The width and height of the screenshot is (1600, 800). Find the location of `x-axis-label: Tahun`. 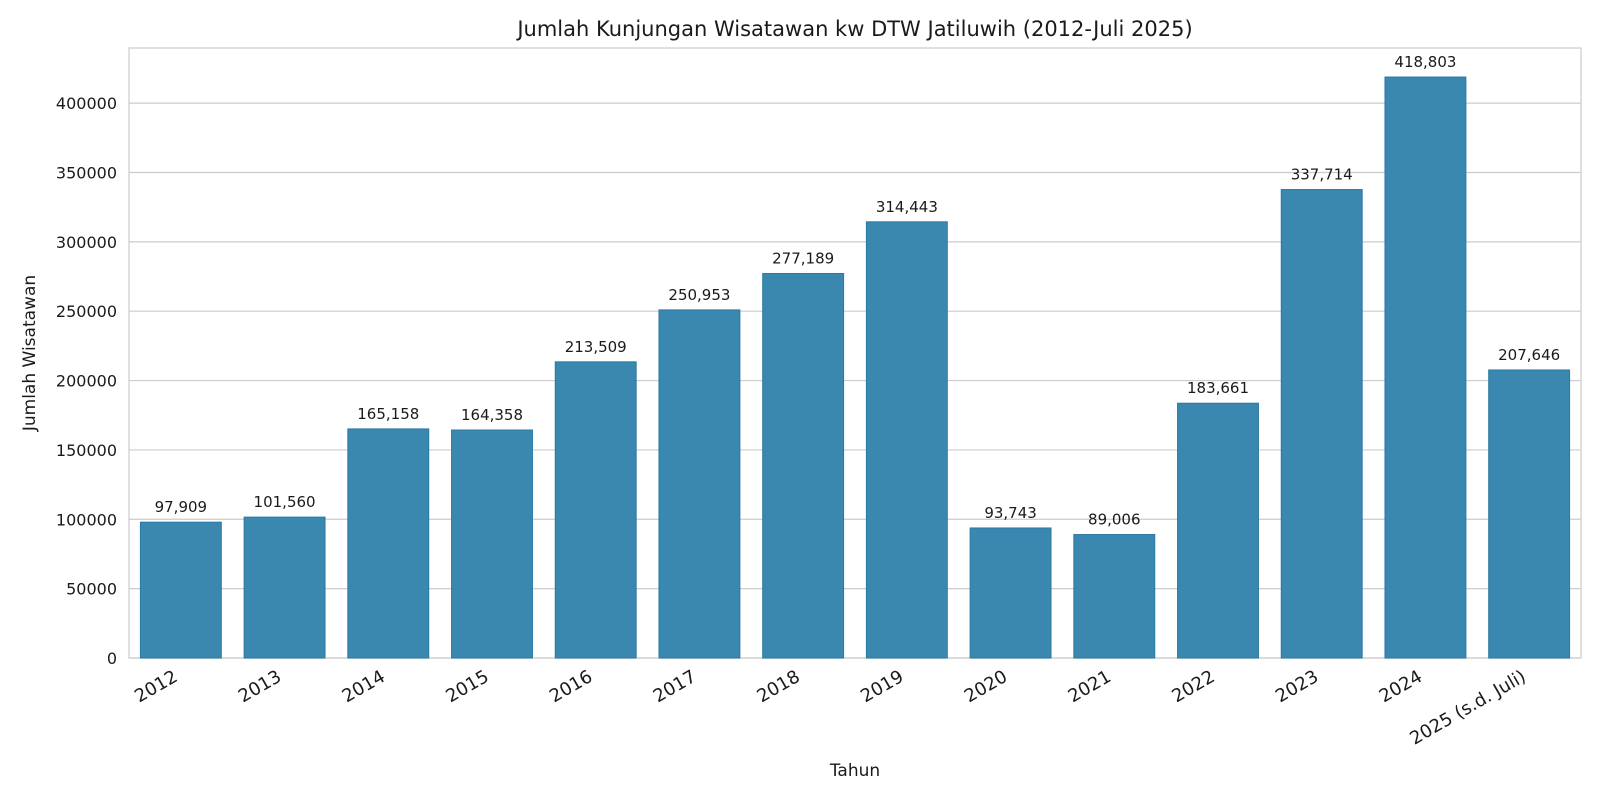

x-axis-label: Tahun is located at coordinates (854, 771).